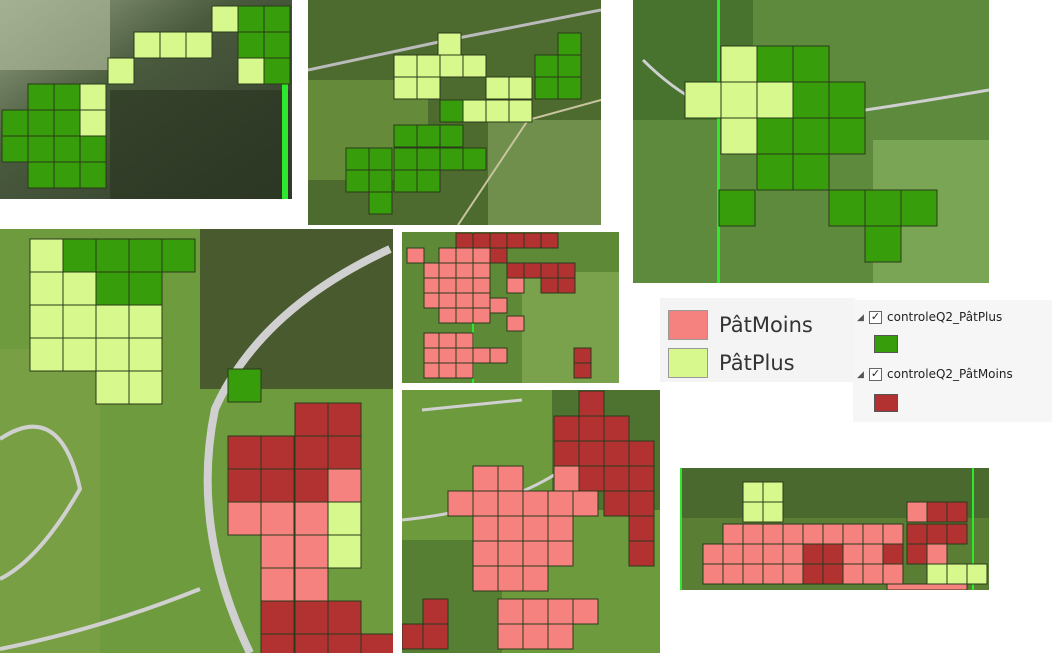 The width and height of the screenshot is (1052, 653). I want to click on layer-name: controleQ2_PâtMoins, so click(950, 374).